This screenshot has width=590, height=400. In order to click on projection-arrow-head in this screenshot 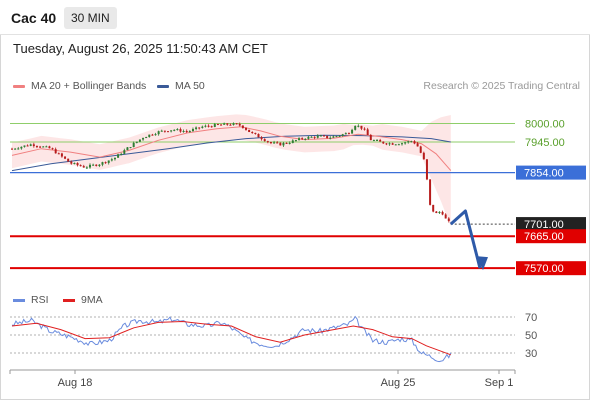, I will do `click(482, 263)`.